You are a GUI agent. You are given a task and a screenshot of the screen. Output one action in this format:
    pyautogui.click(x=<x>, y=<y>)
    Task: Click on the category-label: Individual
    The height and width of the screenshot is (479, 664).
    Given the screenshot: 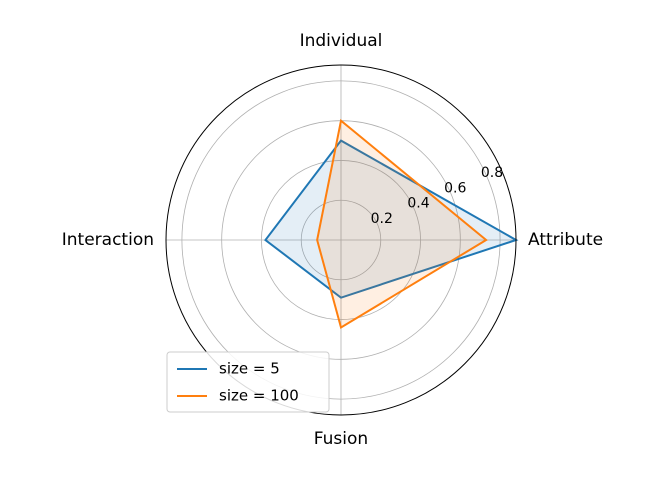 What is the action you would take?
    pyautogui.click(x=341, y=41)
    